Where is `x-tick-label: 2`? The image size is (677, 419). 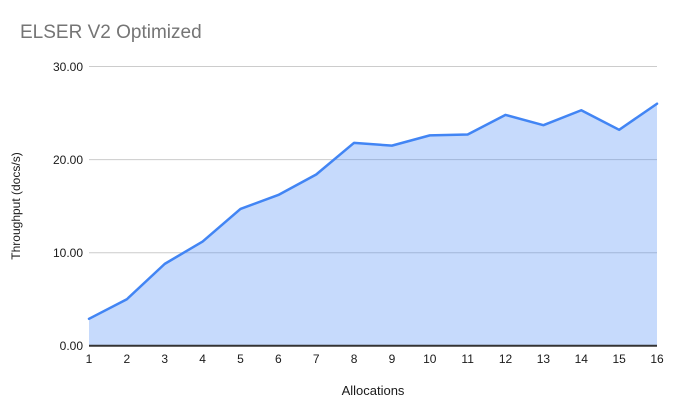 x-tick-label: 2 is located at coordinates (127, 359).